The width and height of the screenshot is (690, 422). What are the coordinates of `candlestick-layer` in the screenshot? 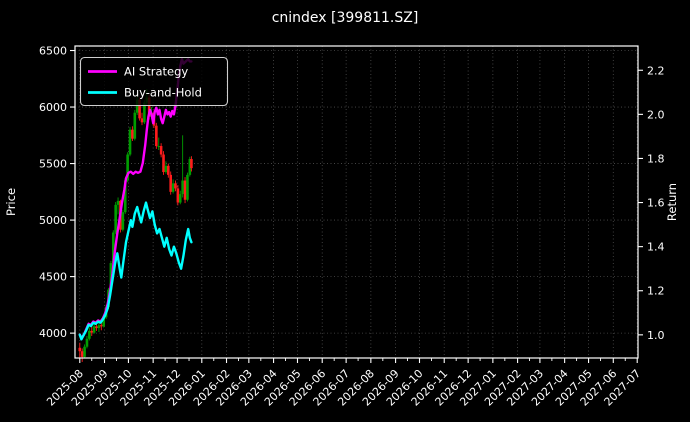 It's located at (135, 225).